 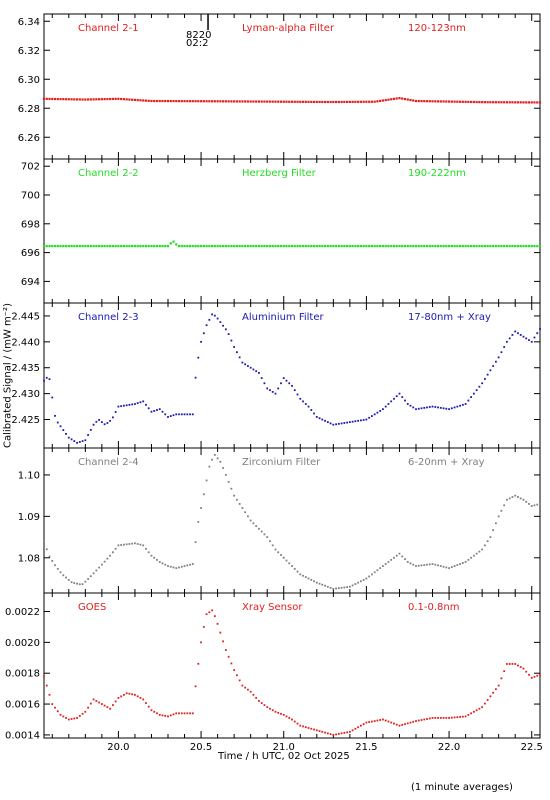 I want to click on filter-name: Lyman-alpha Filter, so click(x=288, y=28).